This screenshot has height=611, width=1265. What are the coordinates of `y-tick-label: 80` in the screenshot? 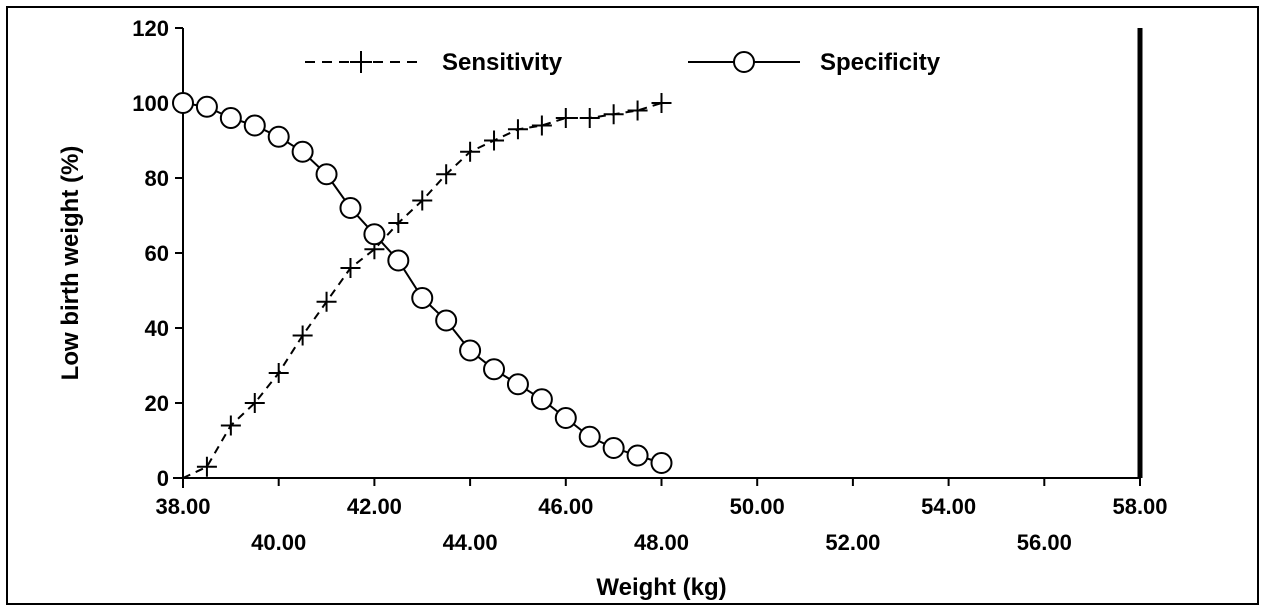 It's located at (157, 178).